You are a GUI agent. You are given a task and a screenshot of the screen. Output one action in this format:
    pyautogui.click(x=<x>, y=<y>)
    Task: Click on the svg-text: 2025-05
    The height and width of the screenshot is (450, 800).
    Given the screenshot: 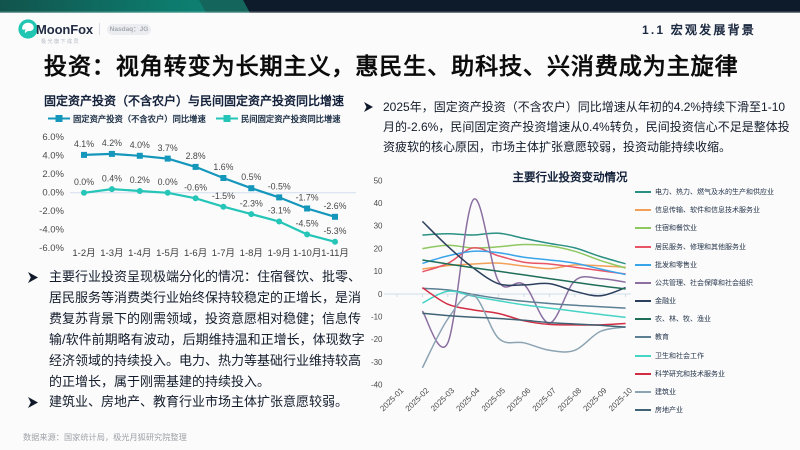 What is the action you would take?
    pyautogui.click(x=494, y=400)
    